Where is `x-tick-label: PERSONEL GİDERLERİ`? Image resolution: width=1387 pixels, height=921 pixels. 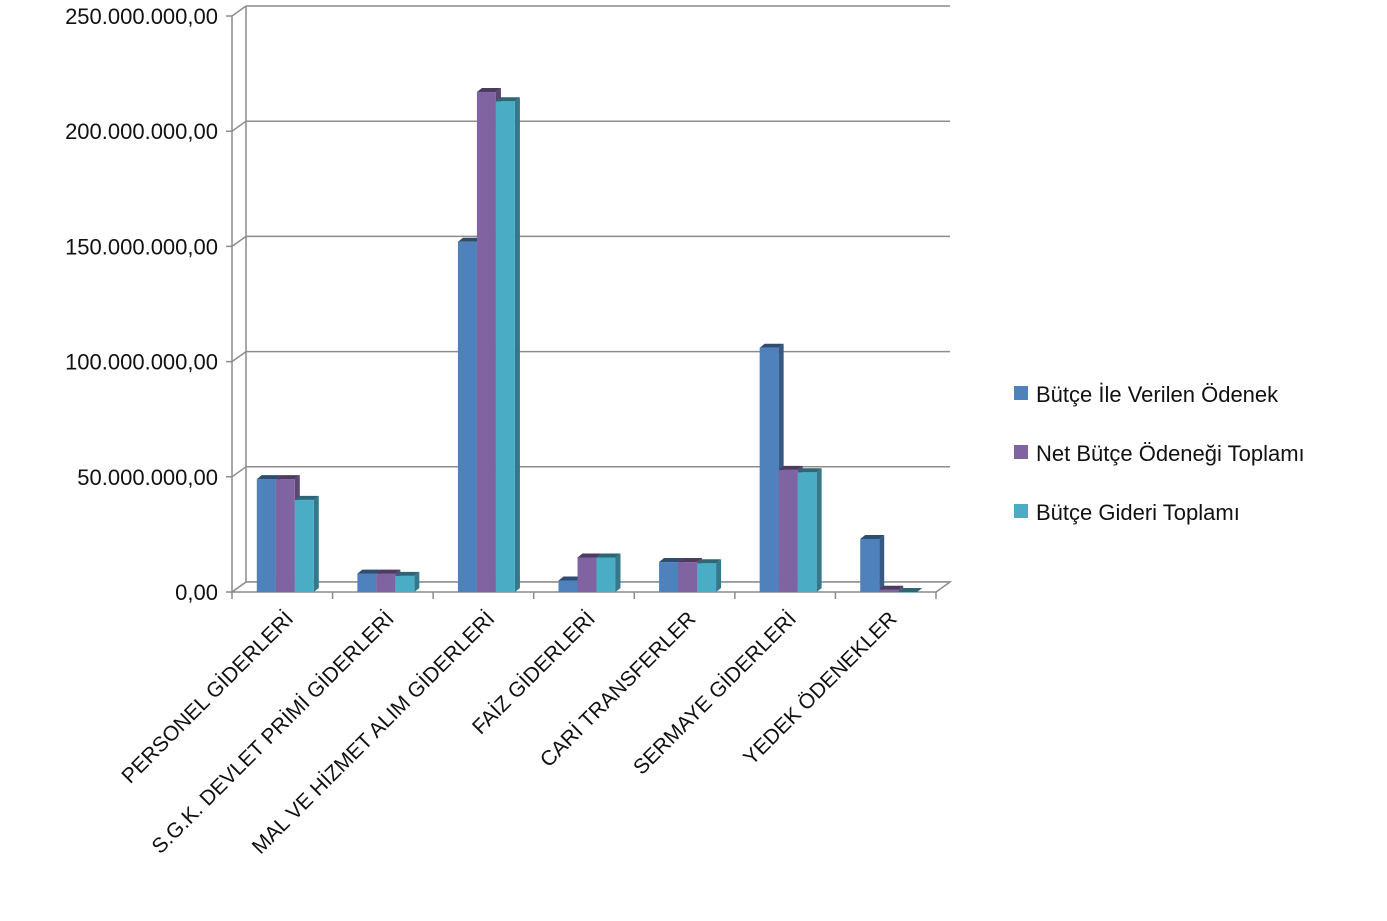 x-tick-label: PERSONEL GİDERLERİ is located at coordinates (207, 697).